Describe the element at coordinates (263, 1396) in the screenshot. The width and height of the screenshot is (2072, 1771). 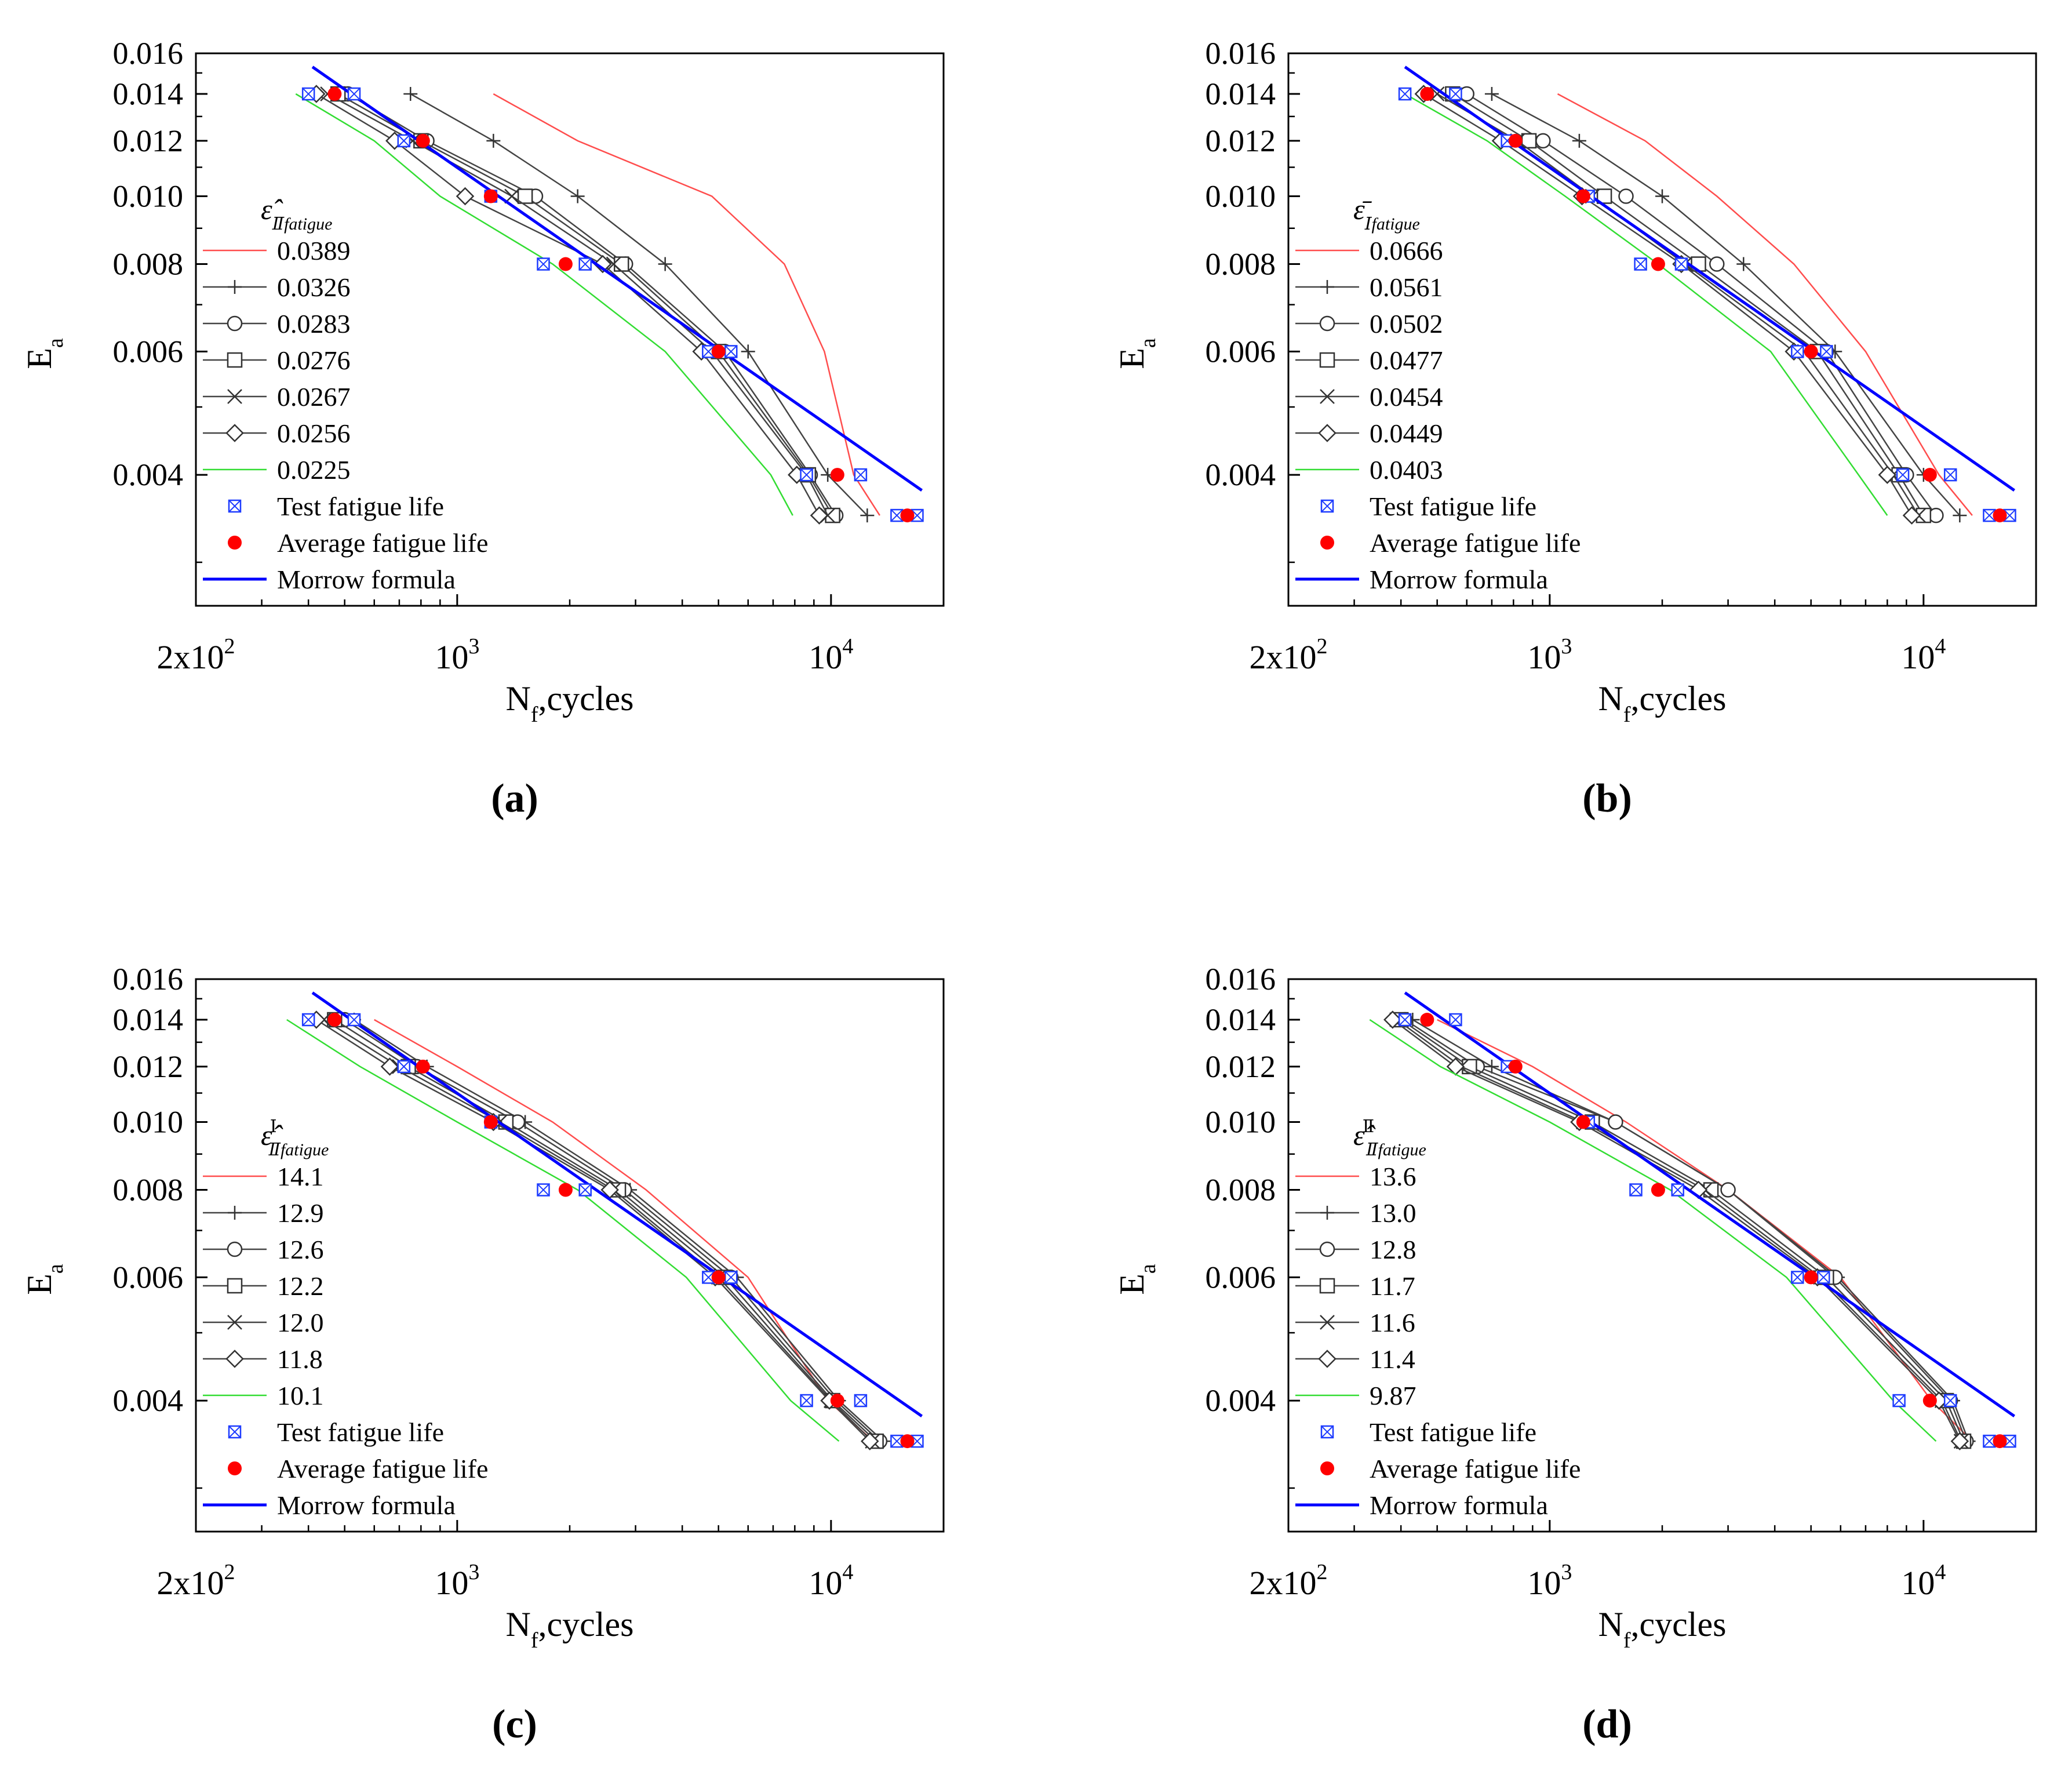
I see `legend-row-6: 10.1` at that location.